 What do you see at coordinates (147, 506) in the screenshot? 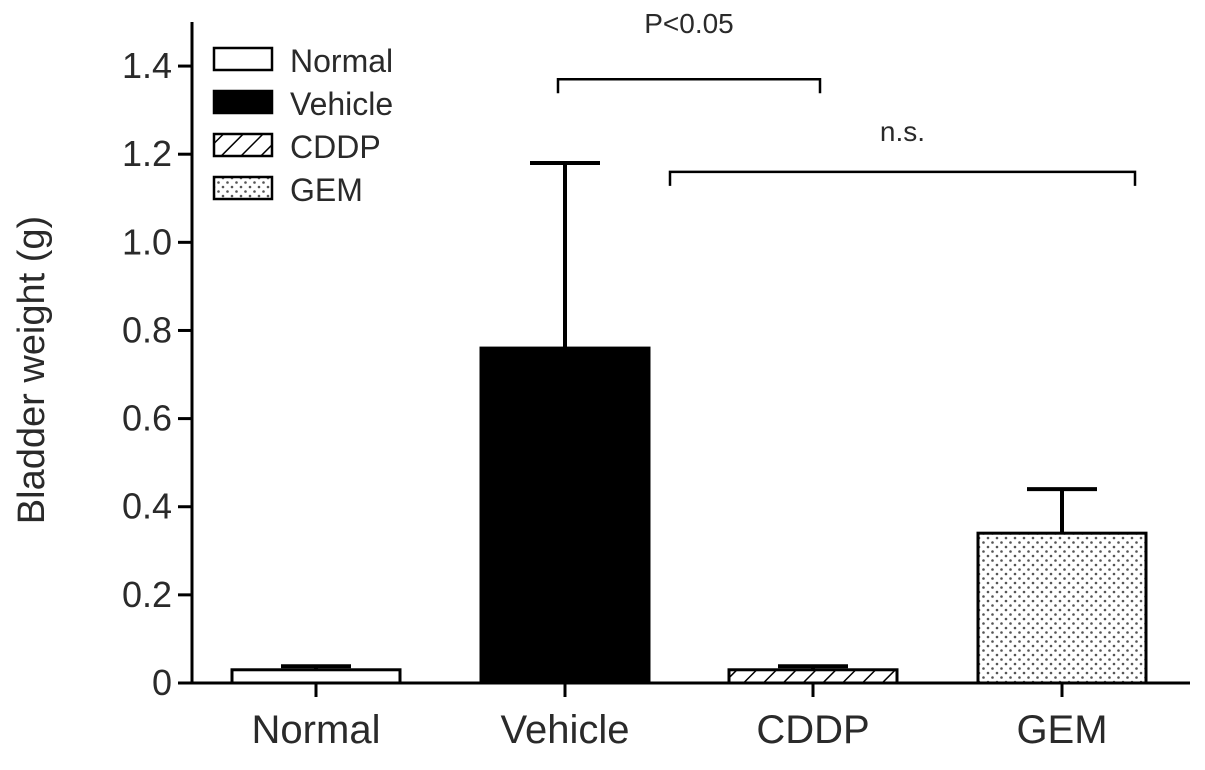
I see `y-tick-label: 0.4` at bounding box center [147, 506].